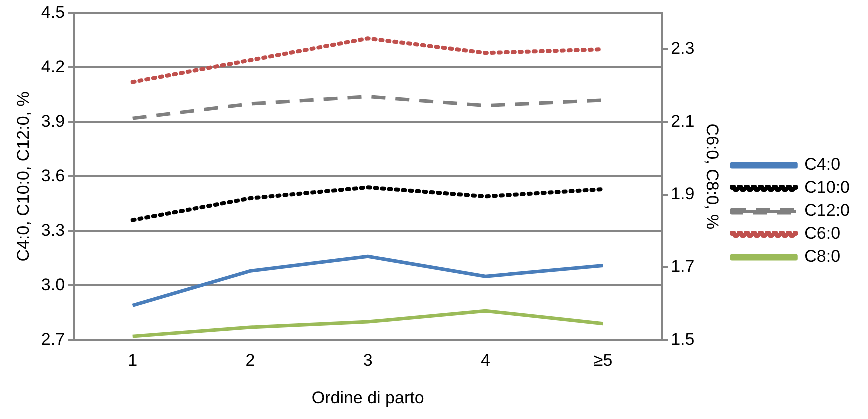 The height and width of the screenshot is (419, 868). I want to click on y-tick-label: 3.3, so click(53, 230).